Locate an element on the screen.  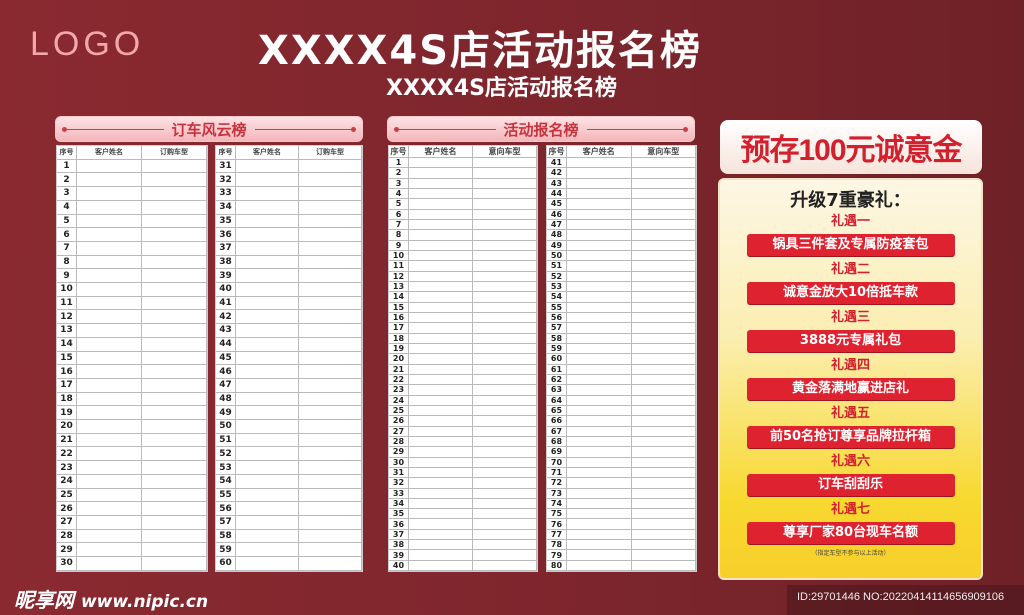
table-row: 30 is located at coordinates (463, 462).